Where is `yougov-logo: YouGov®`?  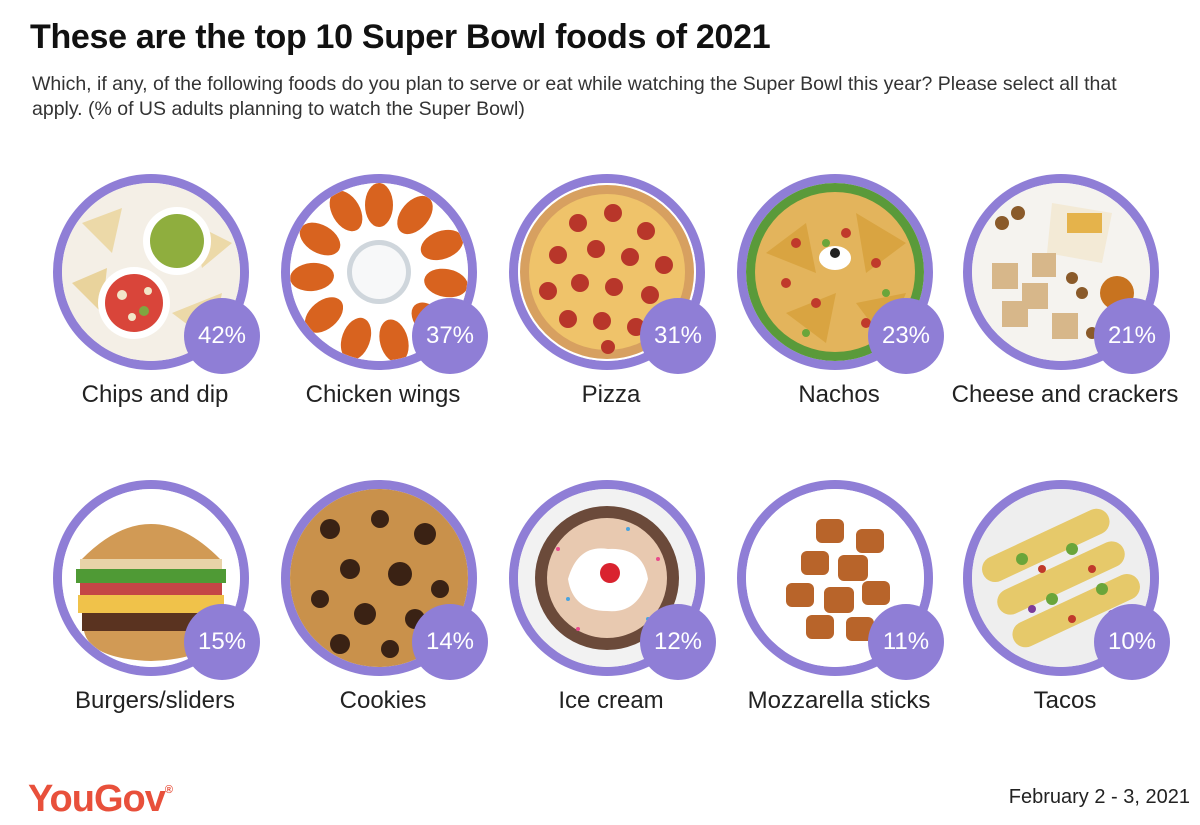
yougov-logo: YouGov® is located at coordinates (100, 799).